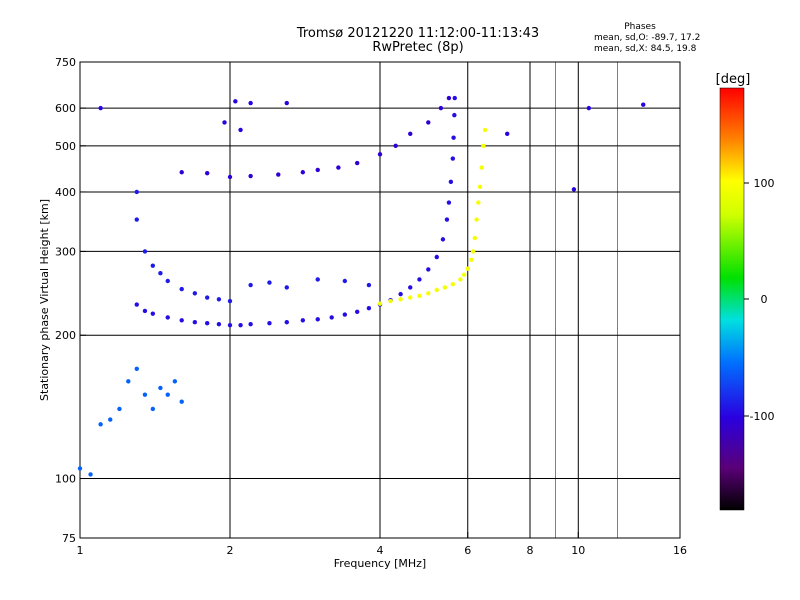 The height and width of the screenshot is (600, 800). What do you see at coordinates (380, 550) in the screenshot?
I see `x-tick-label: 4` at bounding box center [380, 550].